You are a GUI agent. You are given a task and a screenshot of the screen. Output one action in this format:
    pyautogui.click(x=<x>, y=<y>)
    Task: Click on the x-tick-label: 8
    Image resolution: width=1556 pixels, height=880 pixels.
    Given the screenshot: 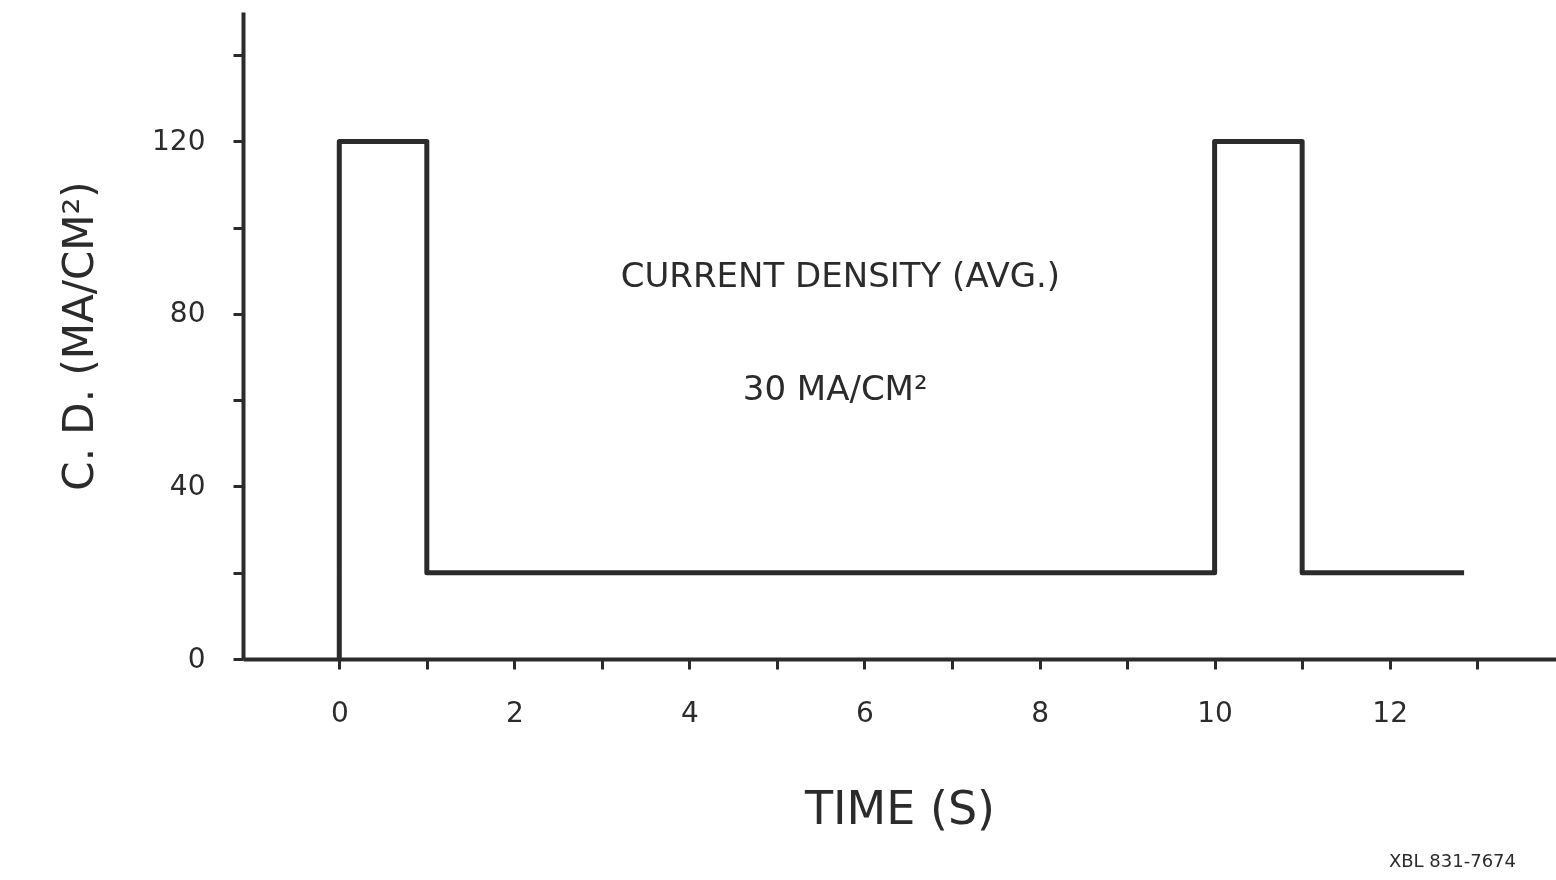 What is the action you would take?
    pyautogui.click(x=1040, y=712)
    